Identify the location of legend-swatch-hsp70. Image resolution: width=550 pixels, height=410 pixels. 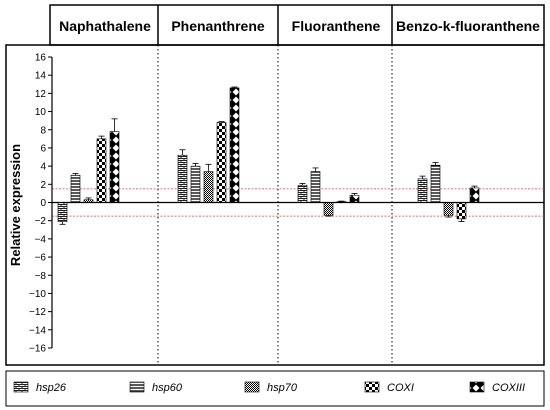
(252, 387).